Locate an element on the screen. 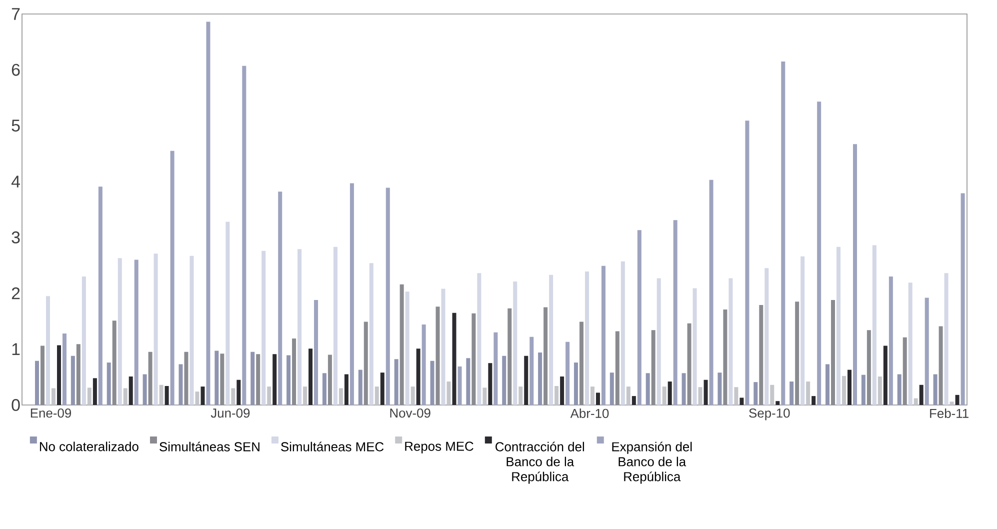 This screenshot has height=529, width=997. legend-label: Simultáneas SEN is located at coordinates (210, 447).